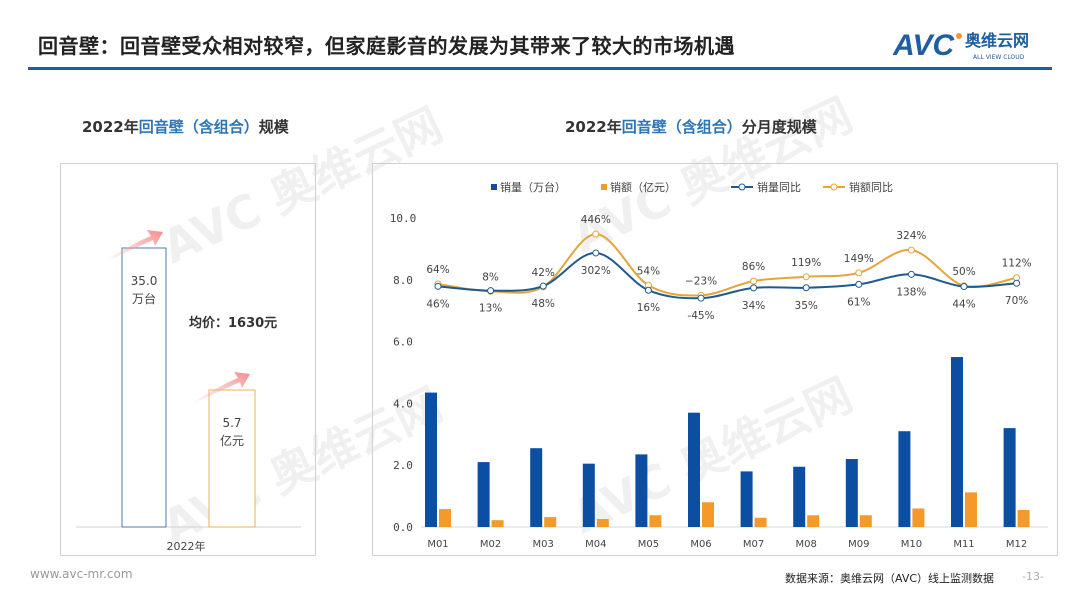 The image size is (1080, 608). Describe the element at coordinates (144, 281) in the screenshot. I see `bar-volume-value: 35.0` at that location.